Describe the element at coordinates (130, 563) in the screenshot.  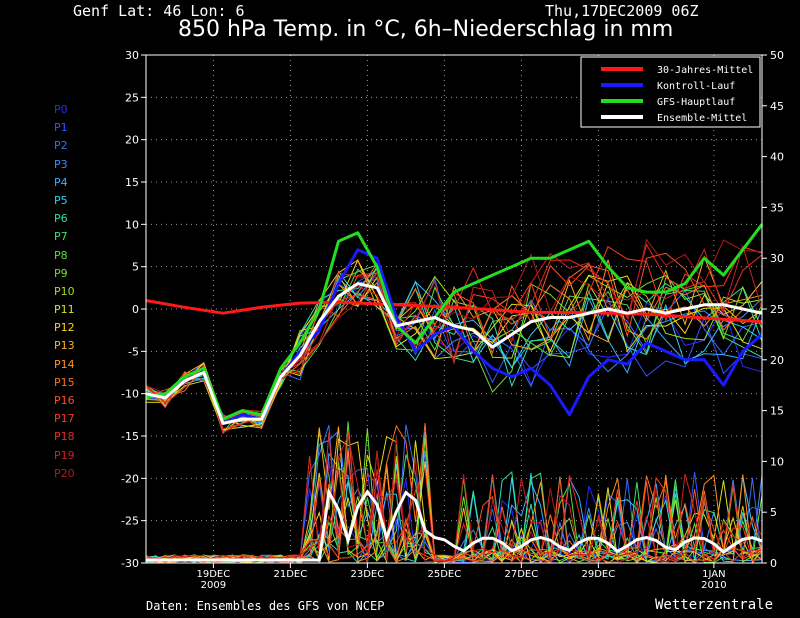
I see `y-left-tick-label: -30` at that location.